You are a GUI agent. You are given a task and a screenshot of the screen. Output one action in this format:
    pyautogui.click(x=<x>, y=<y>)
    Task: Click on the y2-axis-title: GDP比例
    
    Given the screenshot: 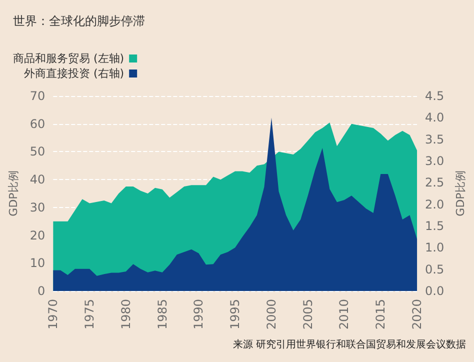 What is the action you would take?
    pyautogui.click(x=460, y=193)
    